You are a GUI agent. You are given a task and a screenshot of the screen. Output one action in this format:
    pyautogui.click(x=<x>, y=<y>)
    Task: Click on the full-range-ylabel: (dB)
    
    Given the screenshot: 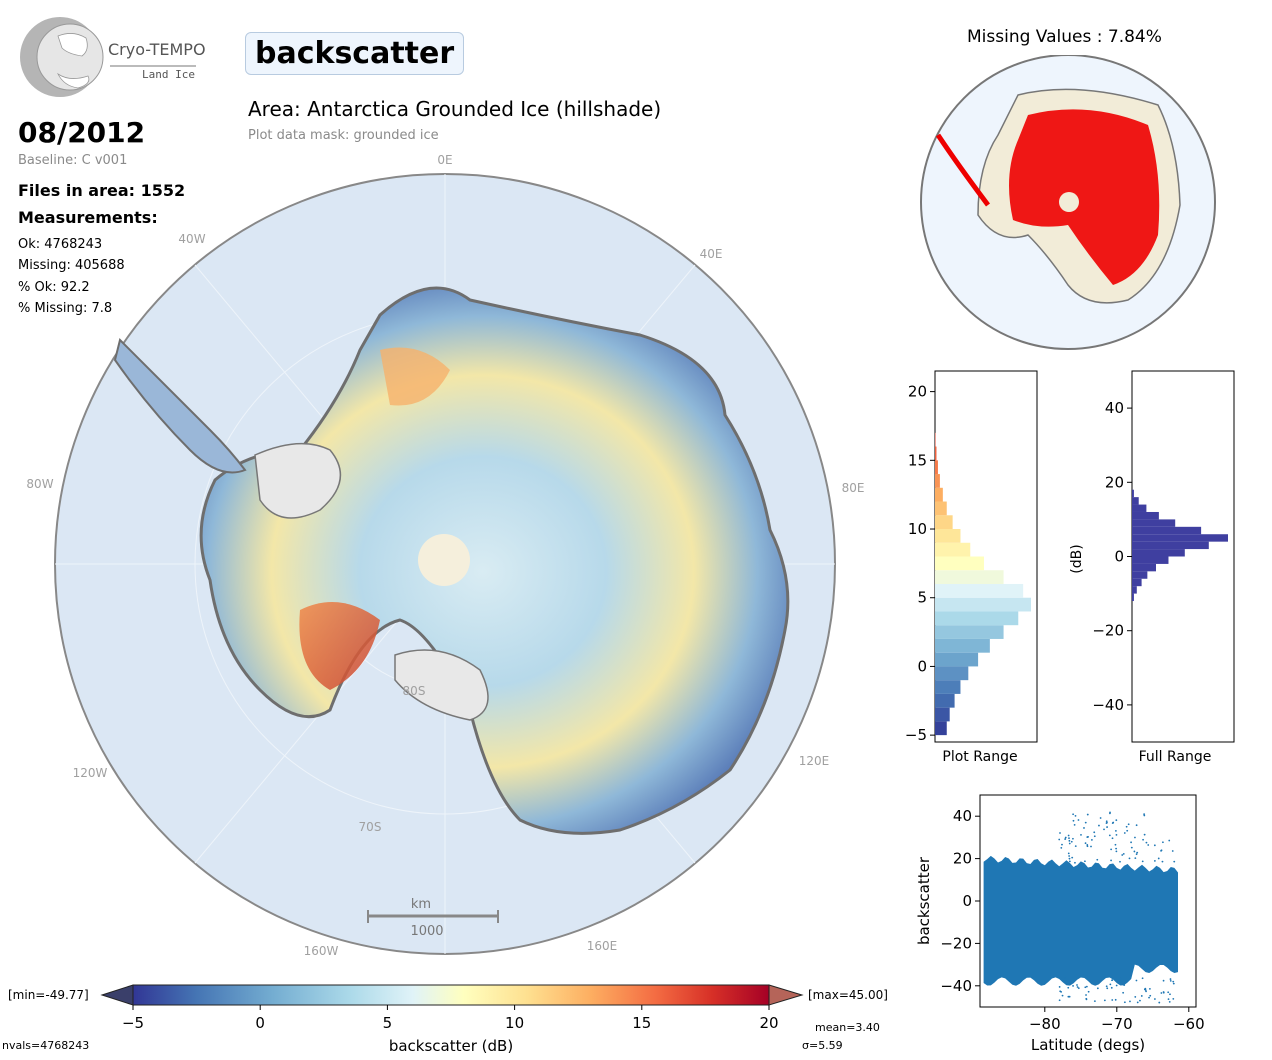 What is the action you would take?
    pyautogui.click(x=1077, y=558)
    